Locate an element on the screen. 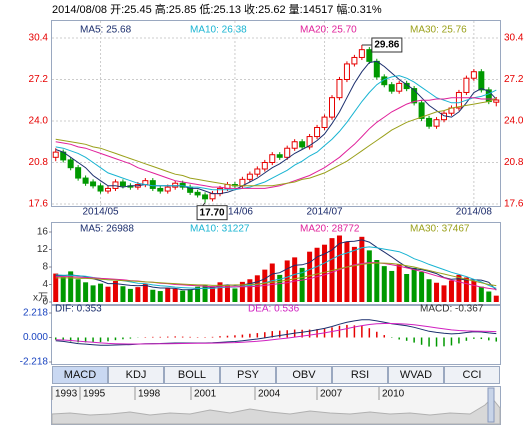  macd-frame is located at coordinates (276, 335).